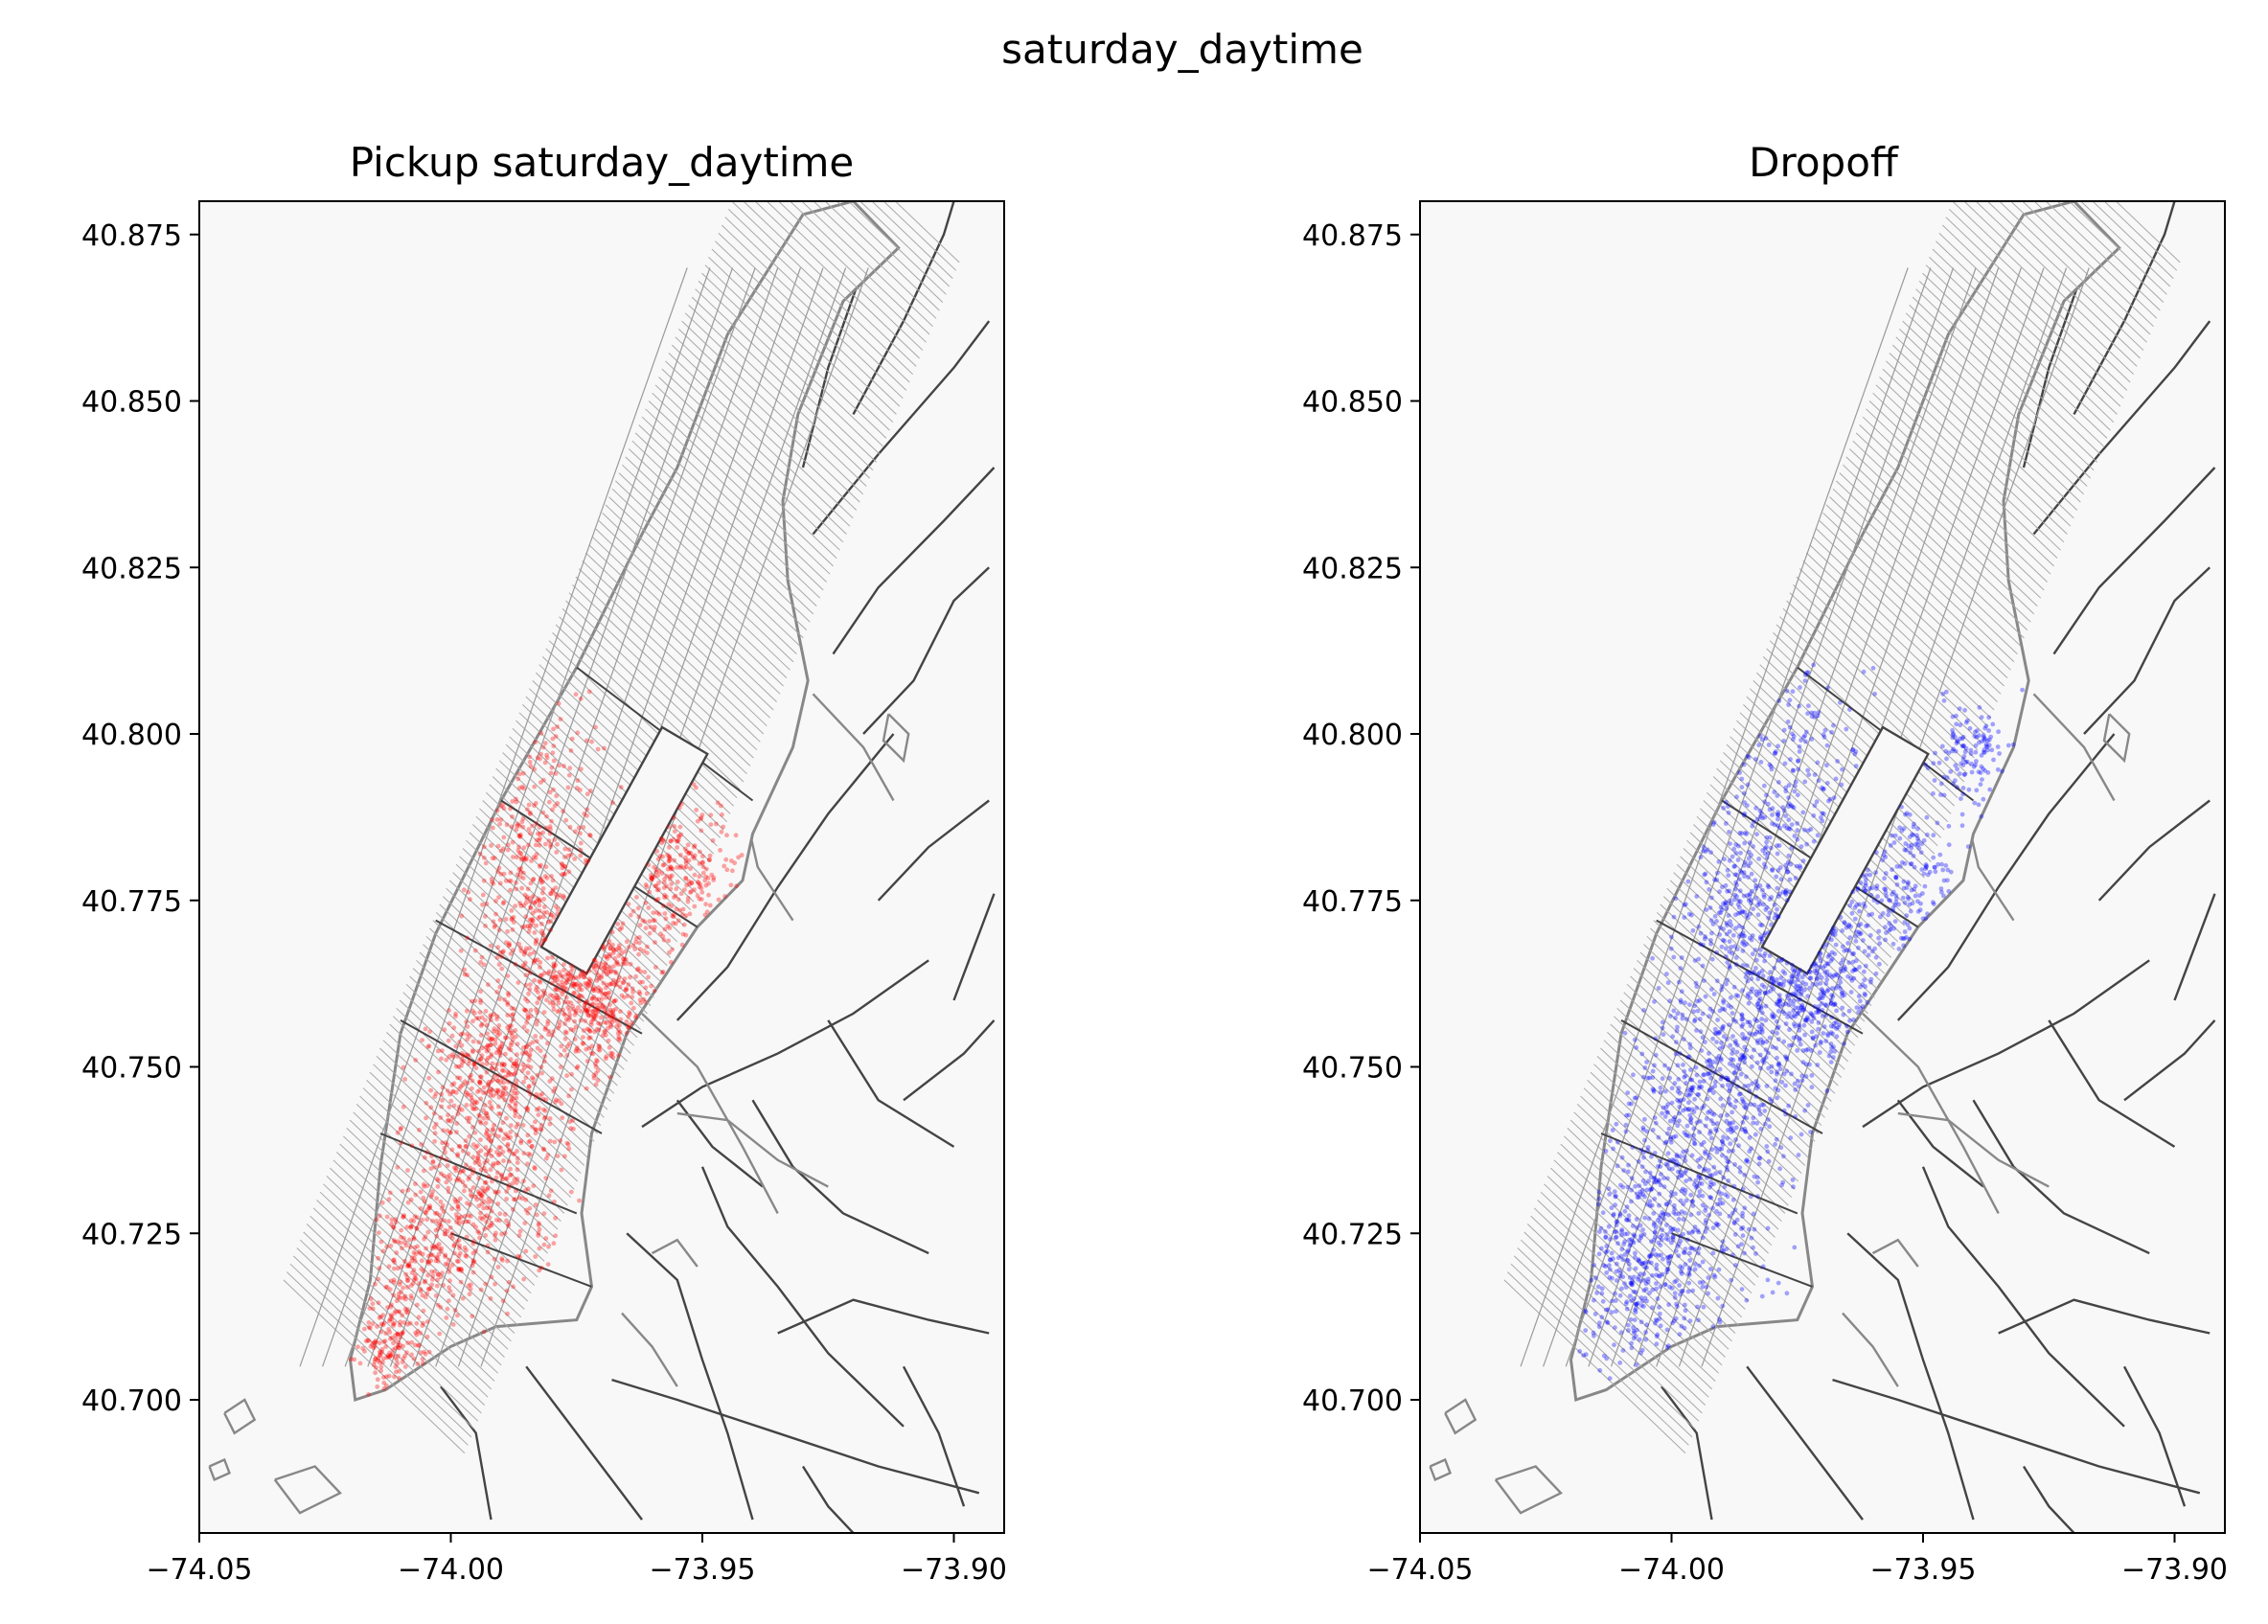 This screenshot has height=1624, width=2268. Describe the element at coordinates (1827, 817) in the screenshot. I see `avenue-line` at that location.